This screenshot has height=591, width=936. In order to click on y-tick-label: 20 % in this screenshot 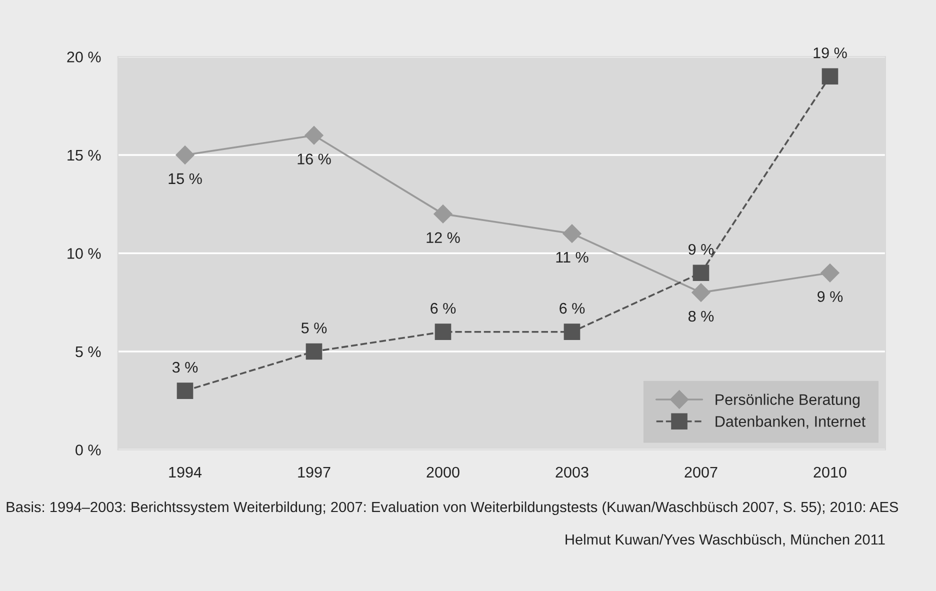, I will do `click(84, 57)`.